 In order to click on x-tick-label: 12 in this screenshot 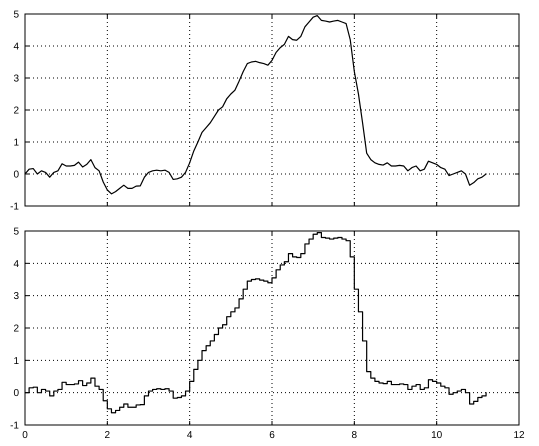, I will do `click(519, 435)`.